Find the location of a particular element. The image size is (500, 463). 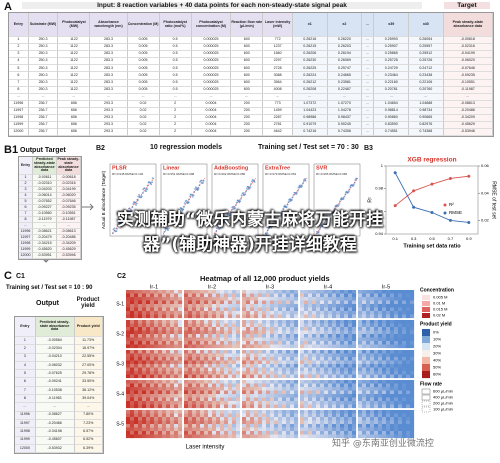

panel-label: A is located at coordinates (8, 7).